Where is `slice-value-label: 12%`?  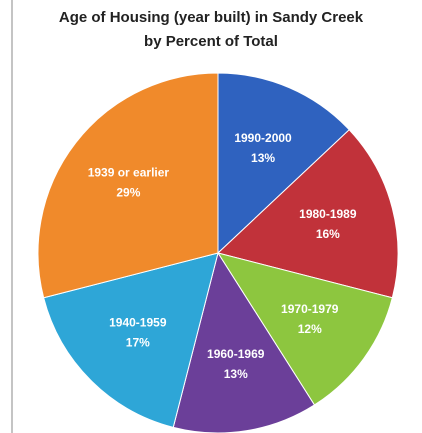 slice-value-label: 12% is located at coordinates (310, 329).